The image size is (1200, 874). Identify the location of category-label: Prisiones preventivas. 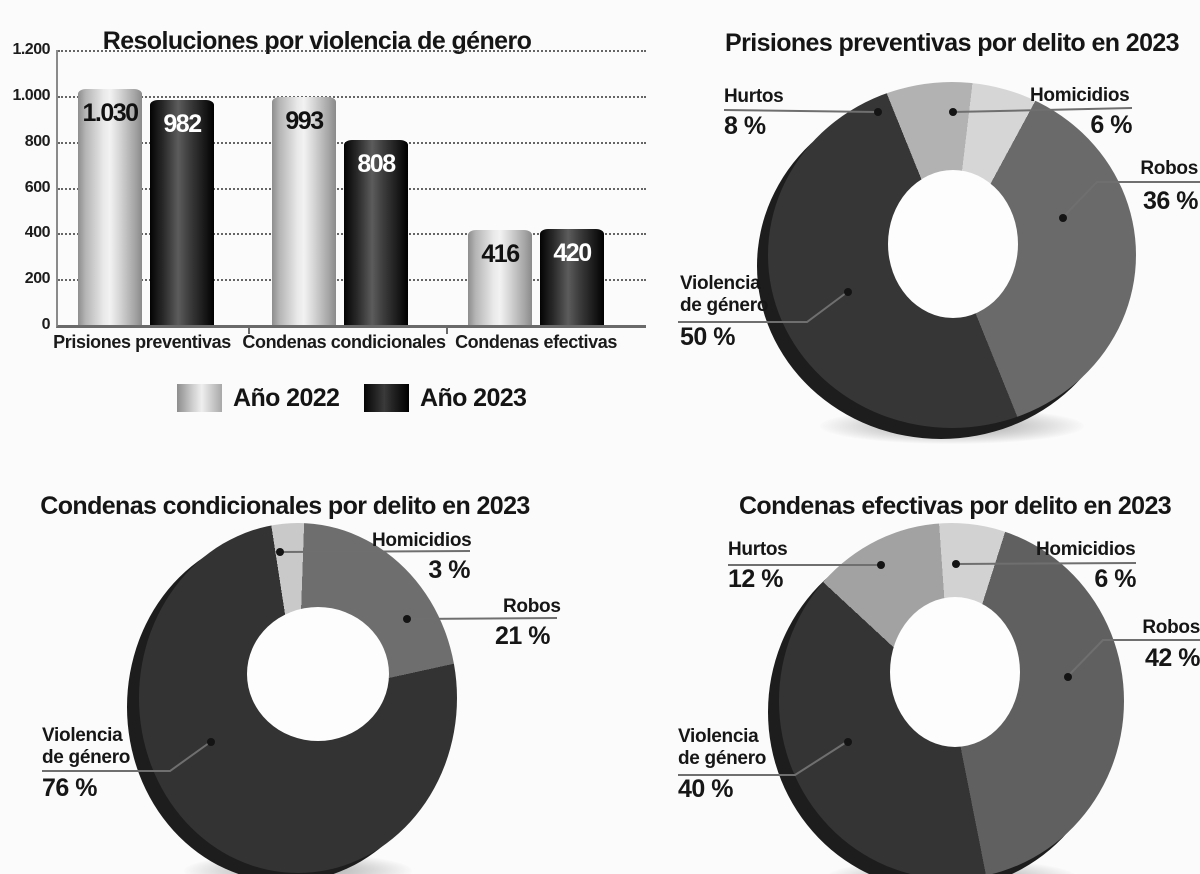
(142, 342).